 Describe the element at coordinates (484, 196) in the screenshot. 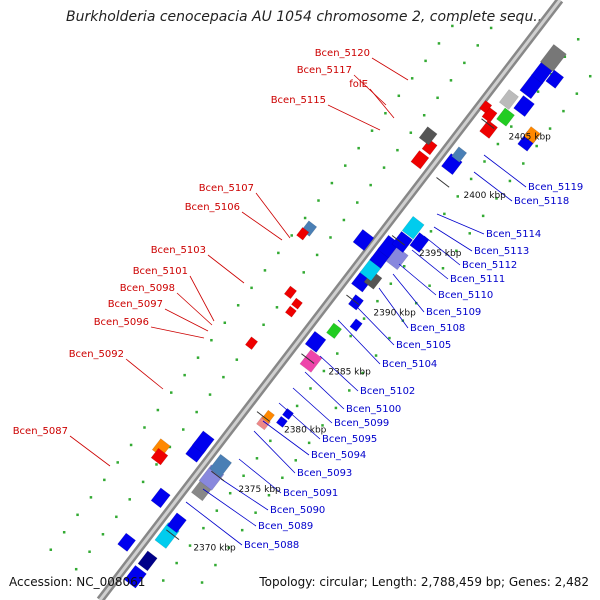

I see `kbp-tick-label: 2400 kbp` at that location.